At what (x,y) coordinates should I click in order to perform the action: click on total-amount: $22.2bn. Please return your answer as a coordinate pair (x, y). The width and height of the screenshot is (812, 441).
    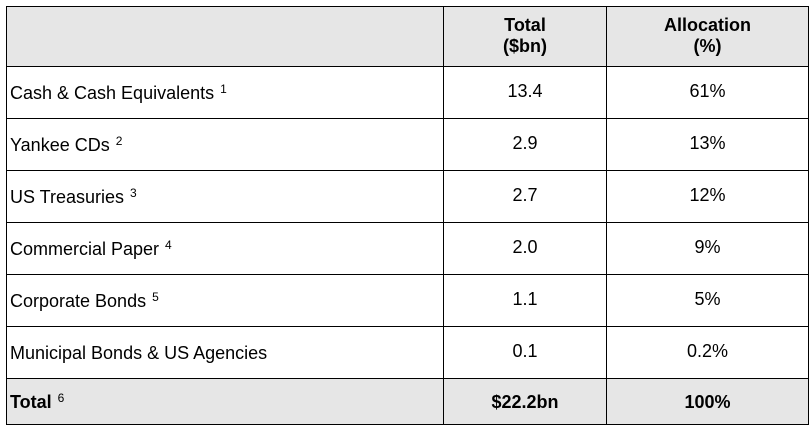
    Looking at the image, I should click on (525, 401).